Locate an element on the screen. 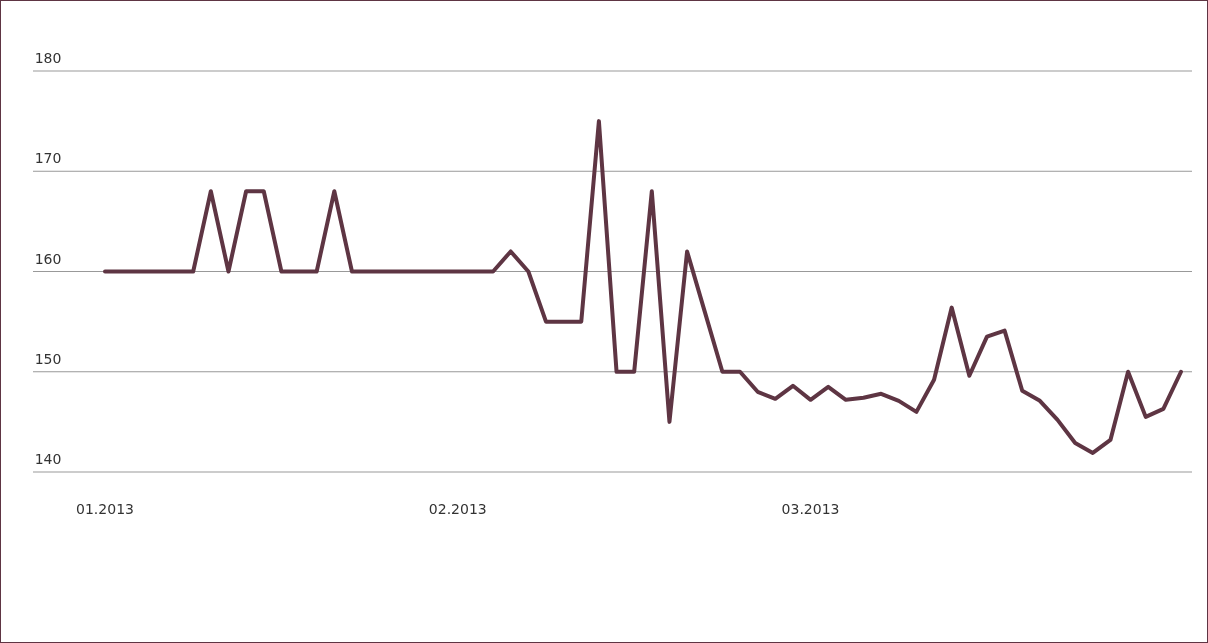 Image resolution: width=1208 pixels, height=643 pixels. x-tick-label: 02.2013 is located at coordinates (457, 509).